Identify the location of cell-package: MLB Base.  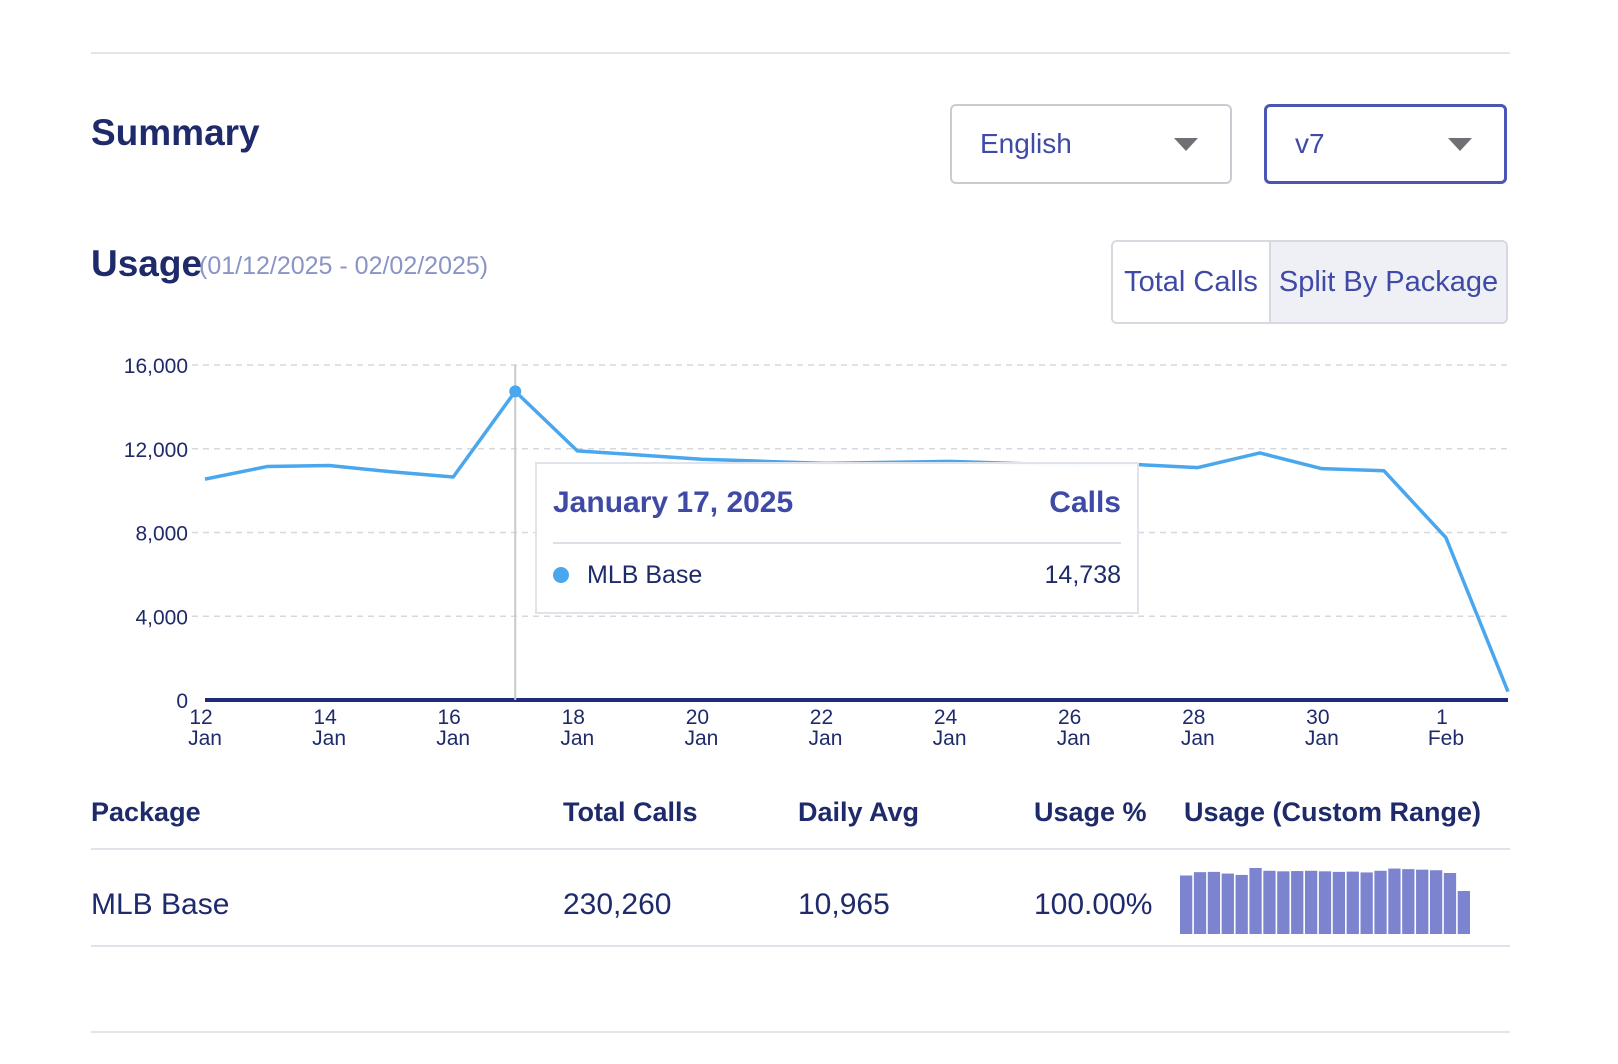
(160, 904).